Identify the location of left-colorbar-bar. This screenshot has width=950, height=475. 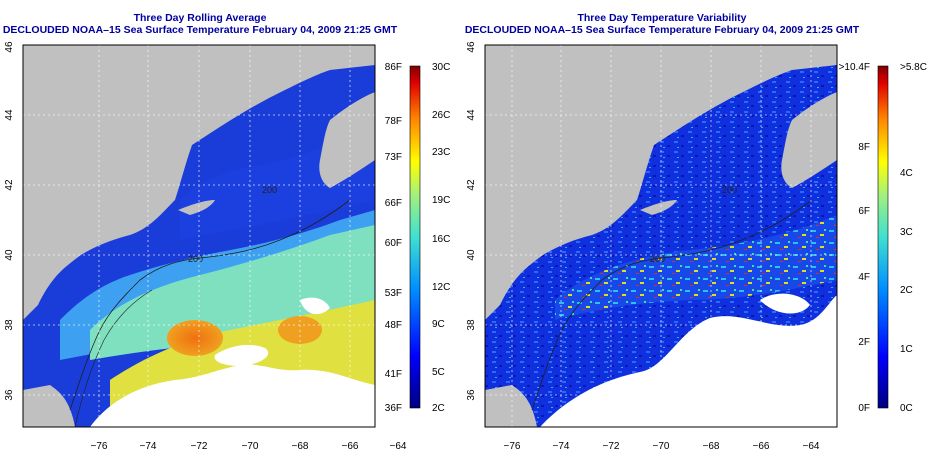
(415, 237).